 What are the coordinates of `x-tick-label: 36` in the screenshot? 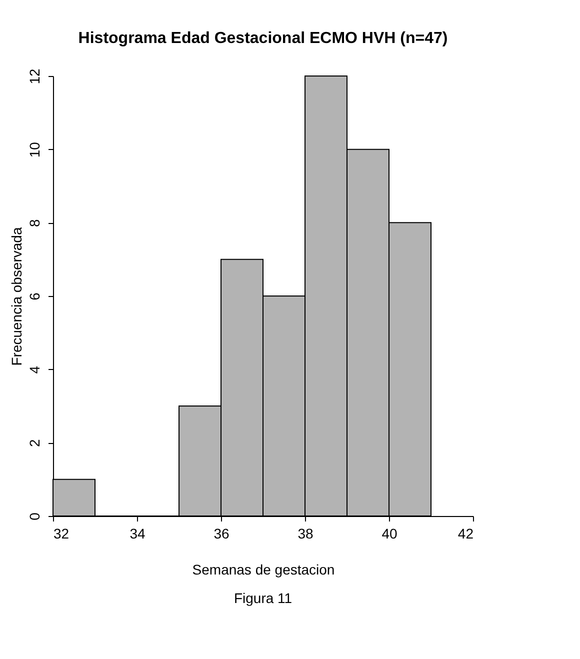 It's located at (222, 534).